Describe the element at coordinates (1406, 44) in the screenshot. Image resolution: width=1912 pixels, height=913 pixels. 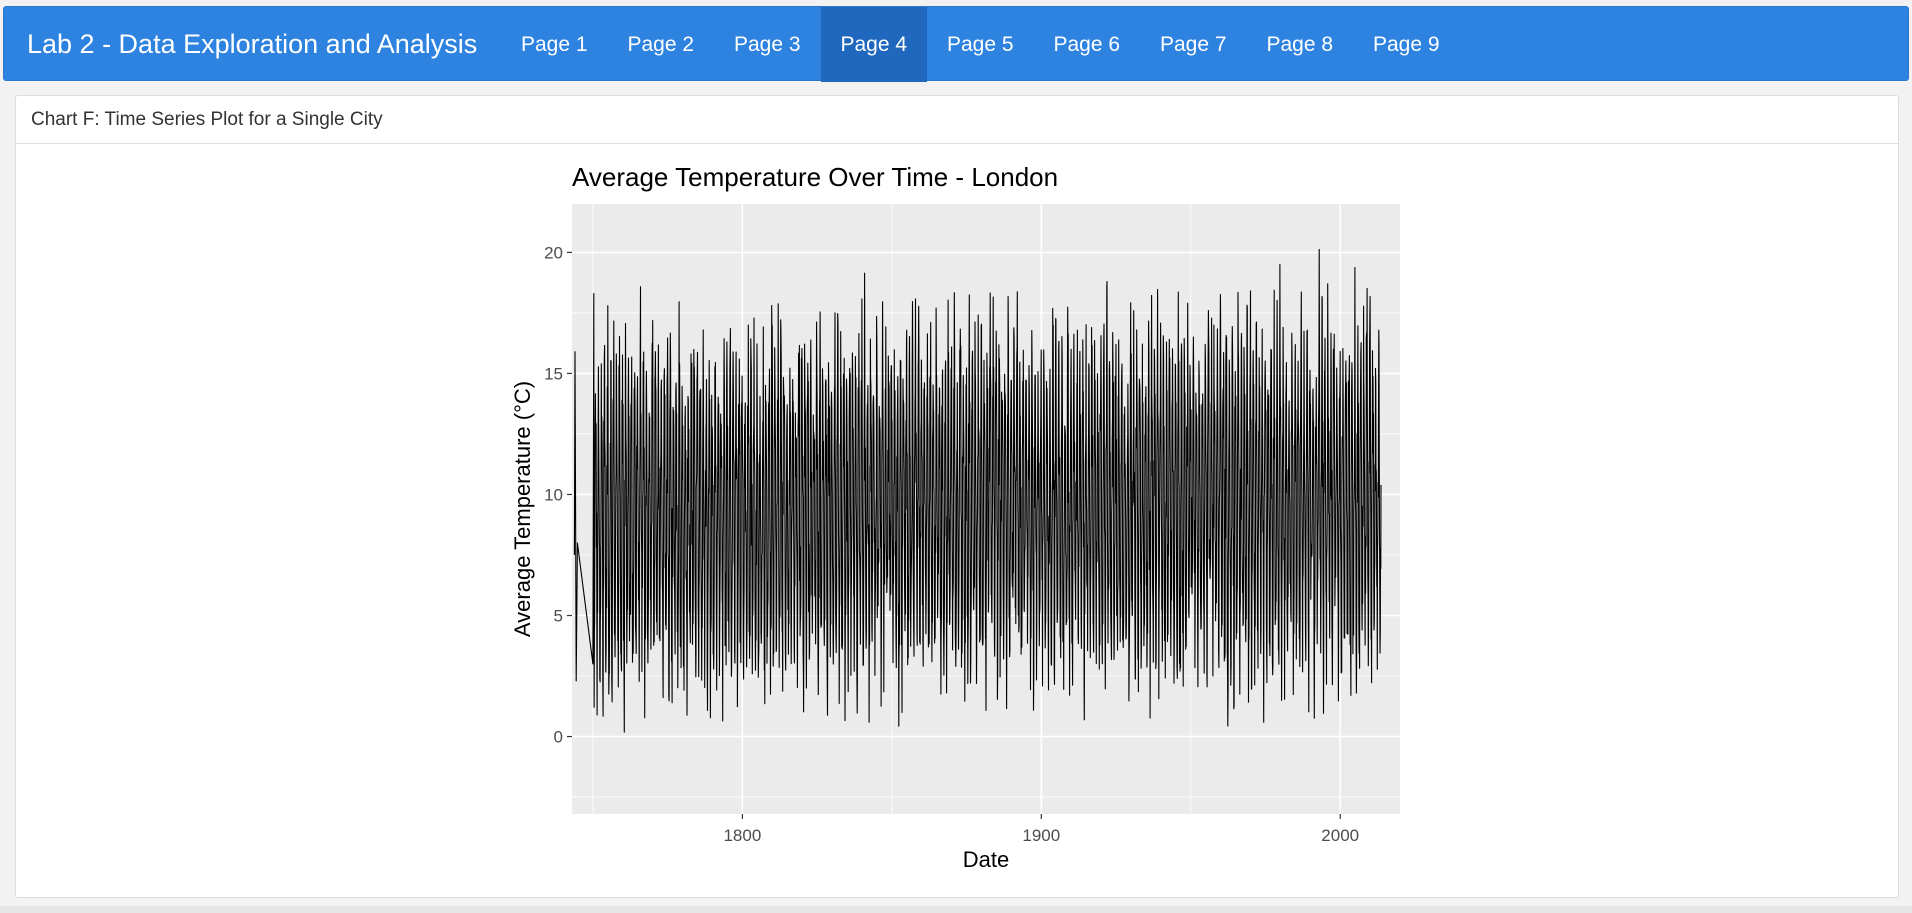
I see `tab-page-9: Page 9` at that location.